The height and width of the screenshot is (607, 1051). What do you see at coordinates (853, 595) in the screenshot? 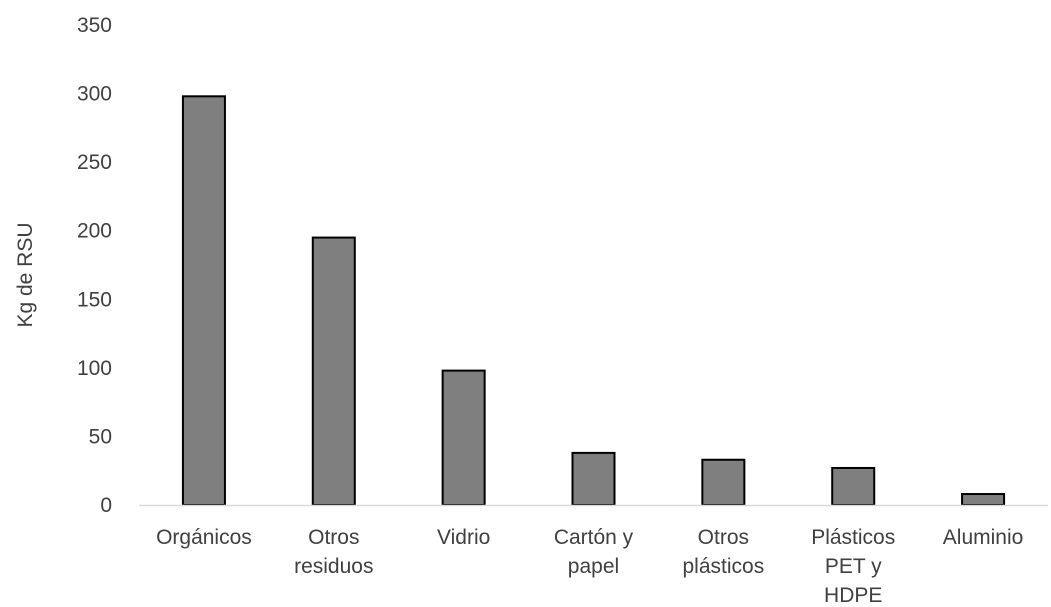
I see `x-tick-label-line: HDPE` at bounding box center [853, 595].